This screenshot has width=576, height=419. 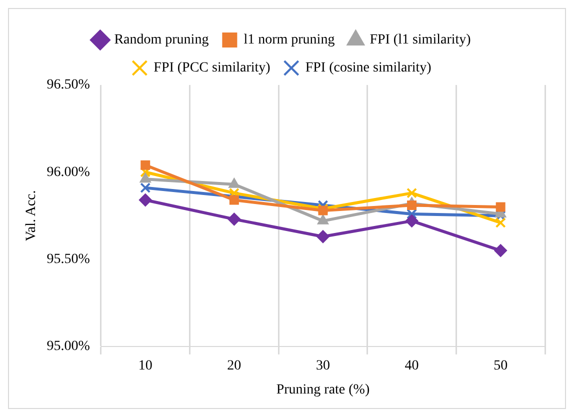 What do you see at coordinates (68, 85) in the screenshot?
I see `y-tick-label: 96.50%` at bounding box center [68, 85].